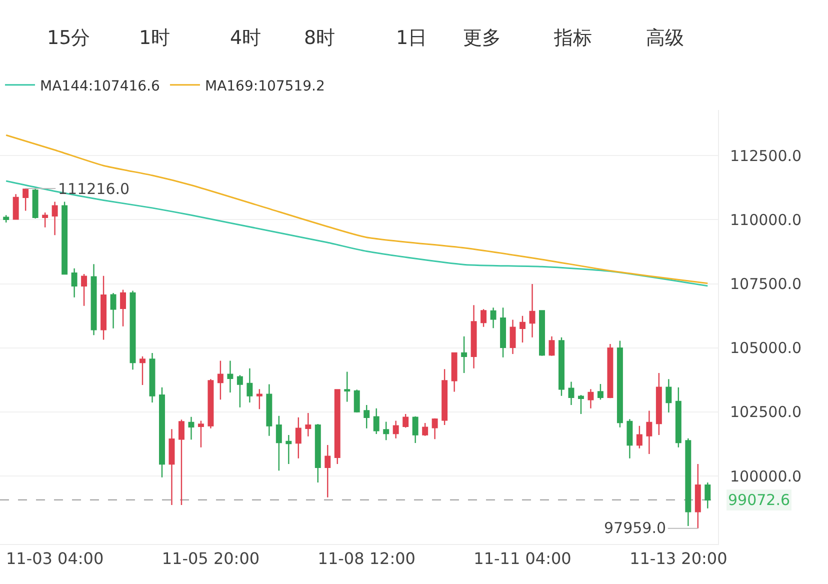  What do you see at coordinates (572, 38) in the screenshot?
I see `text: 指标` at bounding box center [572, 38].